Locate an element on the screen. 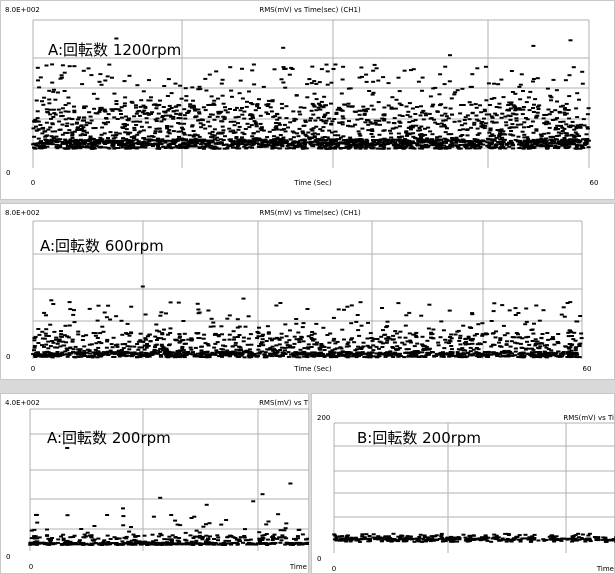  y-tick-0: 0 is located at coordinates (8, 557).